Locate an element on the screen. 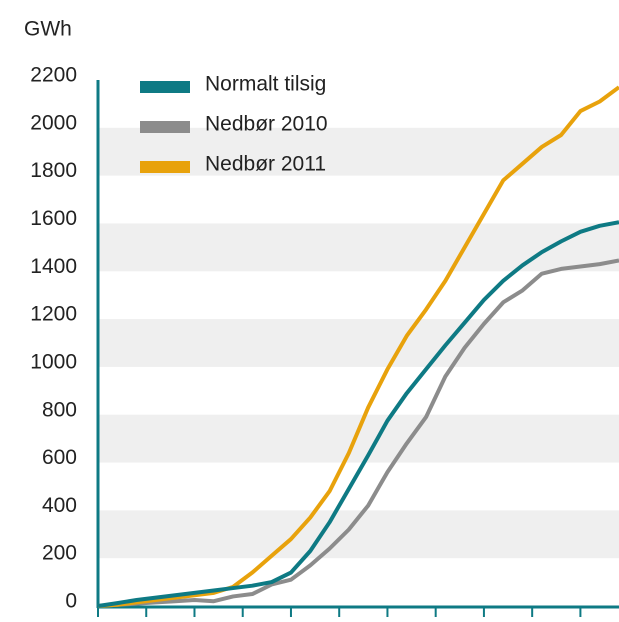  y-tick-label: 0 is located at coordinates (71, 601).